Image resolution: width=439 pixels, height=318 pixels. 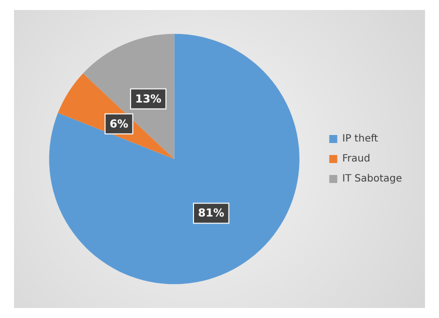 I want to click on legend-label: Fraud, so click(x=356, y=159).